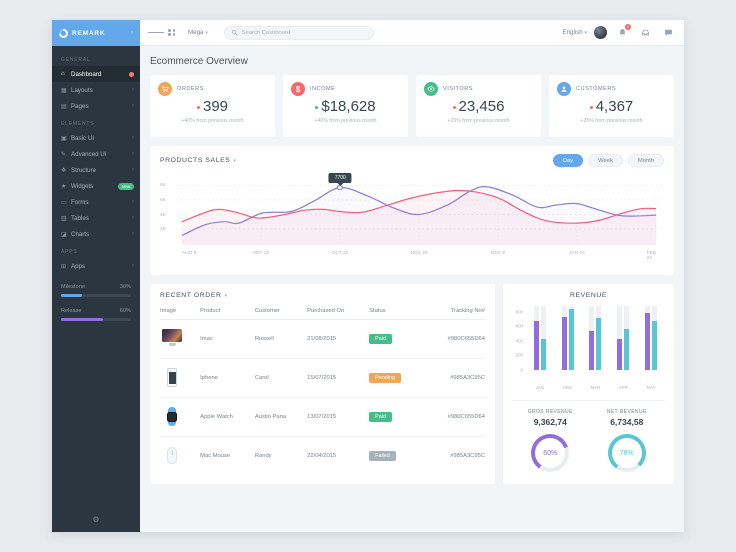  I want to click on delta-indicator-icon, so click(317, 107).